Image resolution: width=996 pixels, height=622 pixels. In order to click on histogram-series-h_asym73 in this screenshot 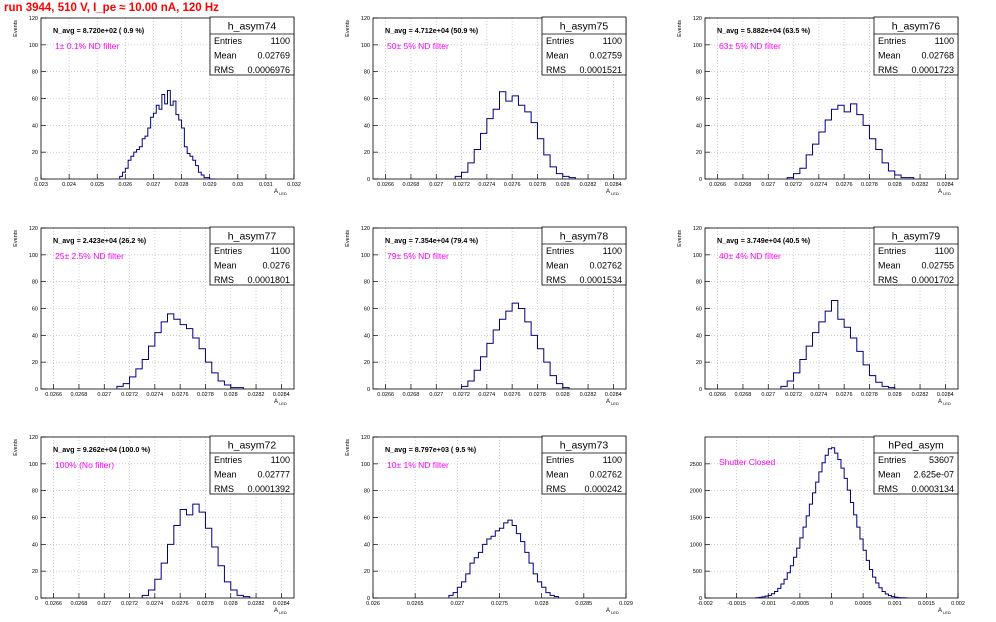, I will do `click(504, 558)`.